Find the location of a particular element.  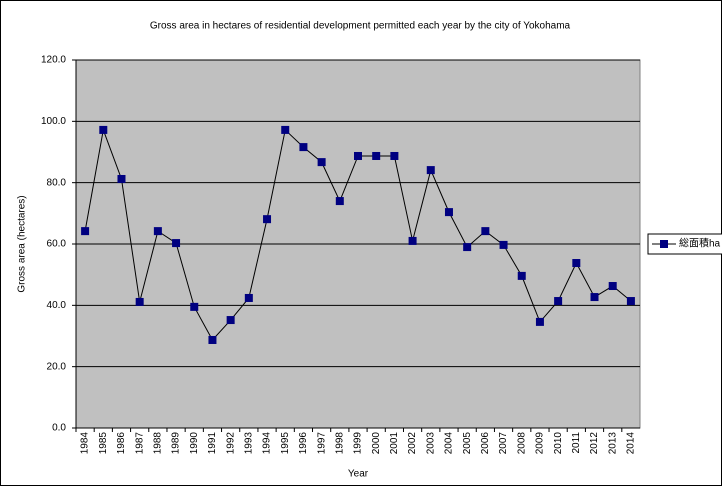

x-tick-label: 2006 is located at coordinates (485, 443).